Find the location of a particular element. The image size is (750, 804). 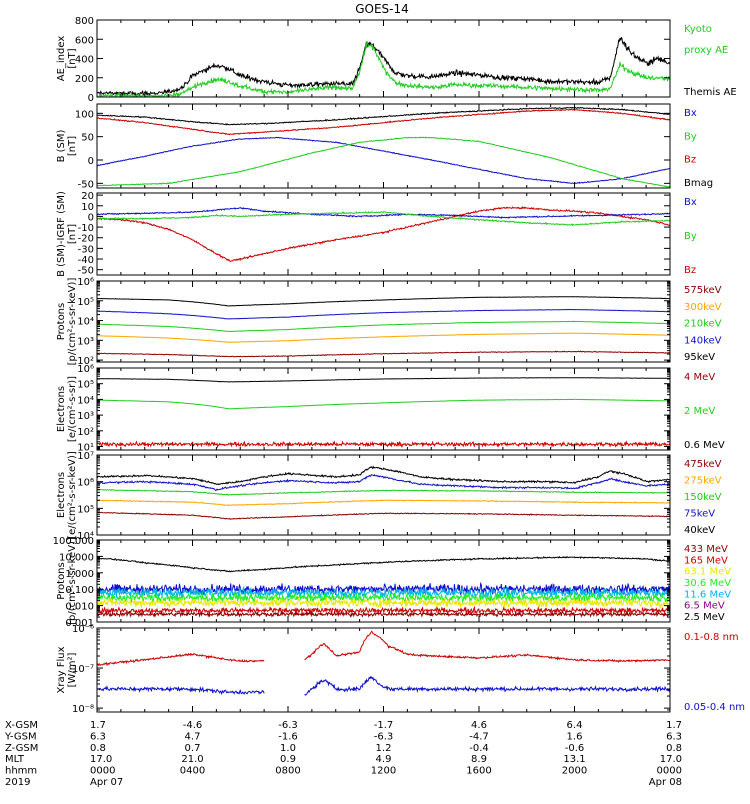

x-axis-row-value: 0000 is located at coordinates (669, 771).